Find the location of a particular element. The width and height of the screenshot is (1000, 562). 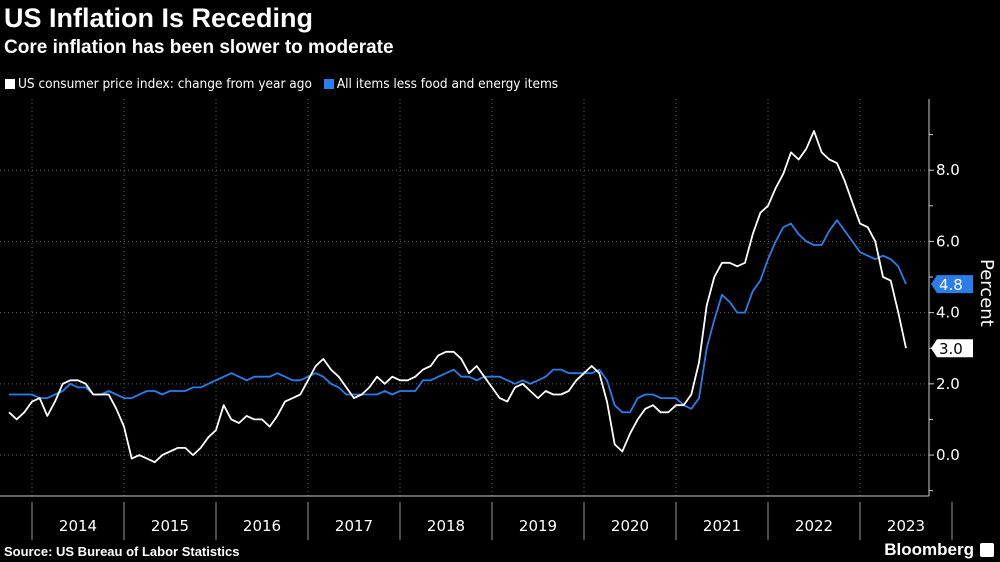

x-tick-label: 2021 is located at coordinates (722, 526).